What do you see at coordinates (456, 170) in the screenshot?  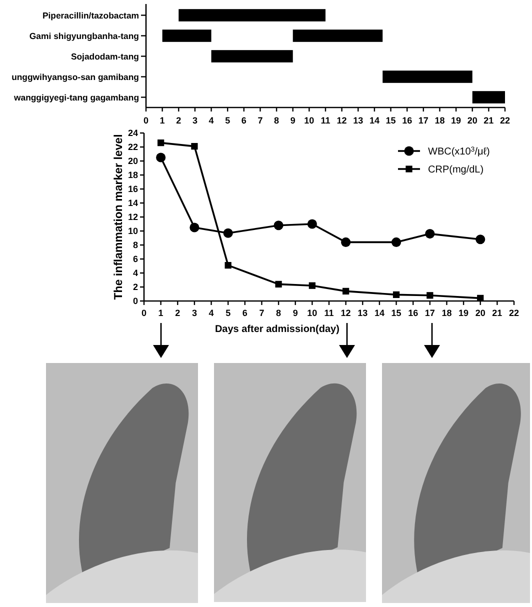 I see `legend-label: CRP(mg/dL)` at bounding box center [456, 170].